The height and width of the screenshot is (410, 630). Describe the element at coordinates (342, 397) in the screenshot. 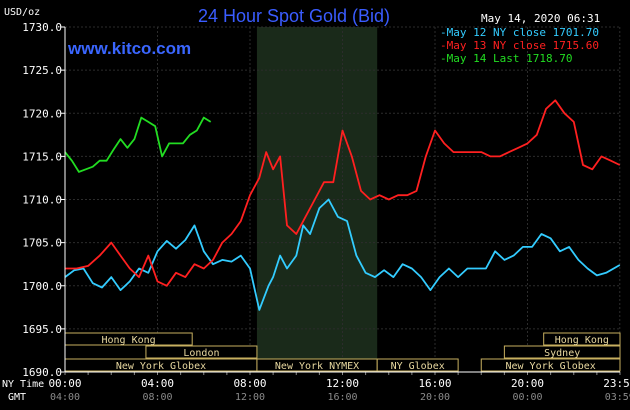

I see `x-tick-label-gmt: 16:00` at that location.